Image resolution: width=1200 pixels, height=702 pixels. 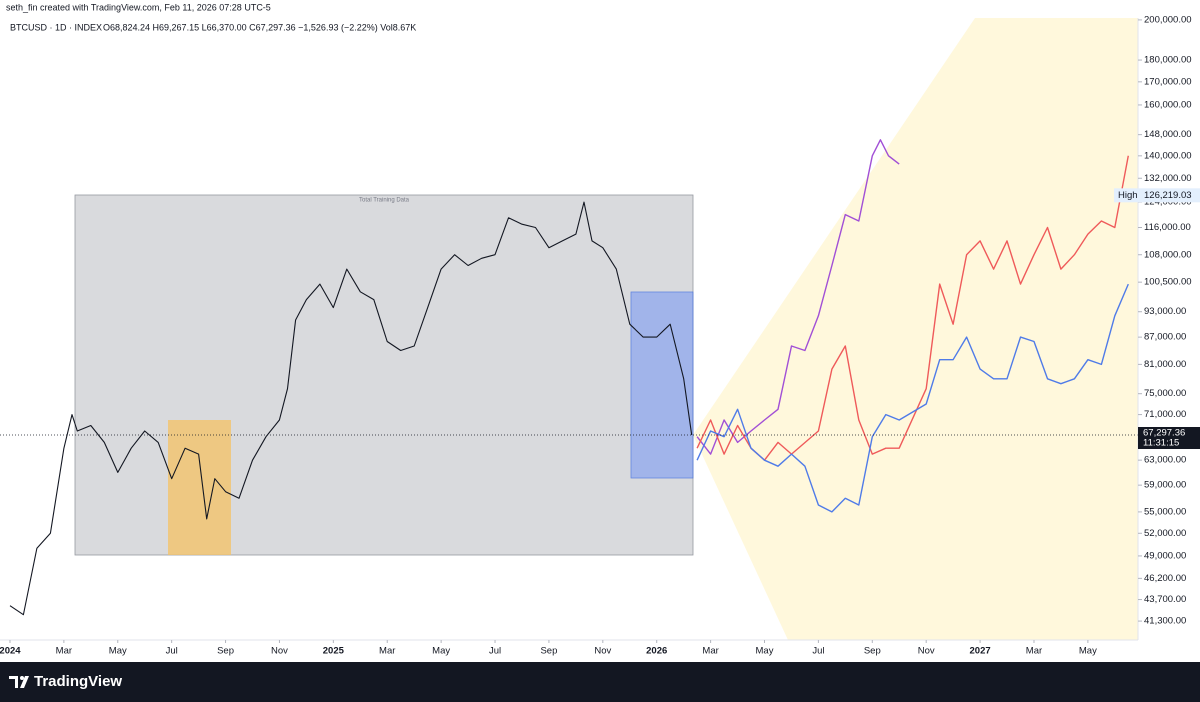 I want to click on logo-dot, so click(x=22, y=678).